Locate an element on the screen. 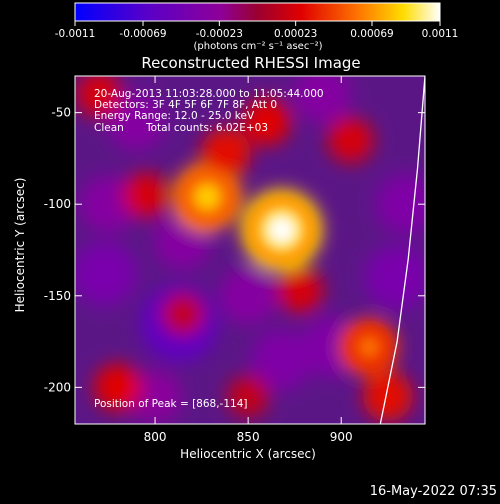 This screenshot has height=504, width=500. annotation-method: Clean is located at coordinates (109, 128).